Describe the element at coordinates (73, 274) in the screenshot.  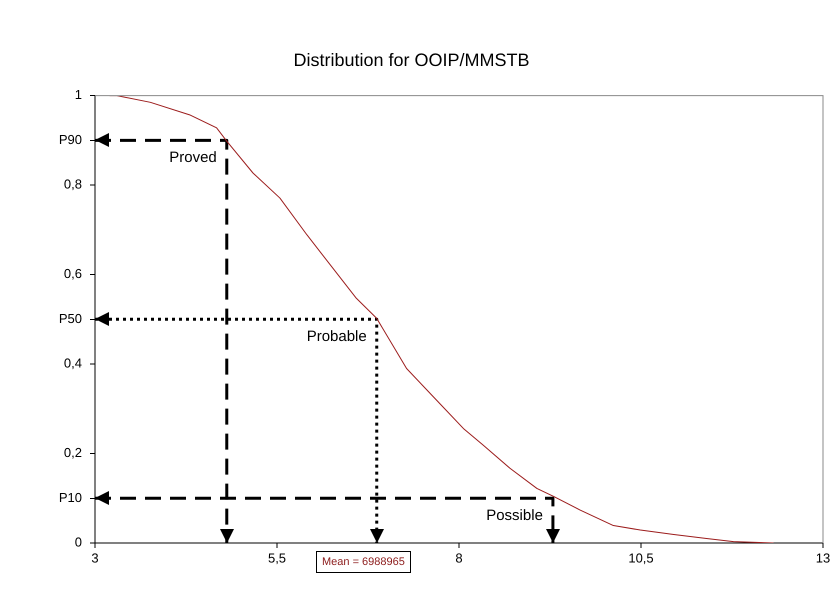
I see `y-tick-label: 0,6` at that location.